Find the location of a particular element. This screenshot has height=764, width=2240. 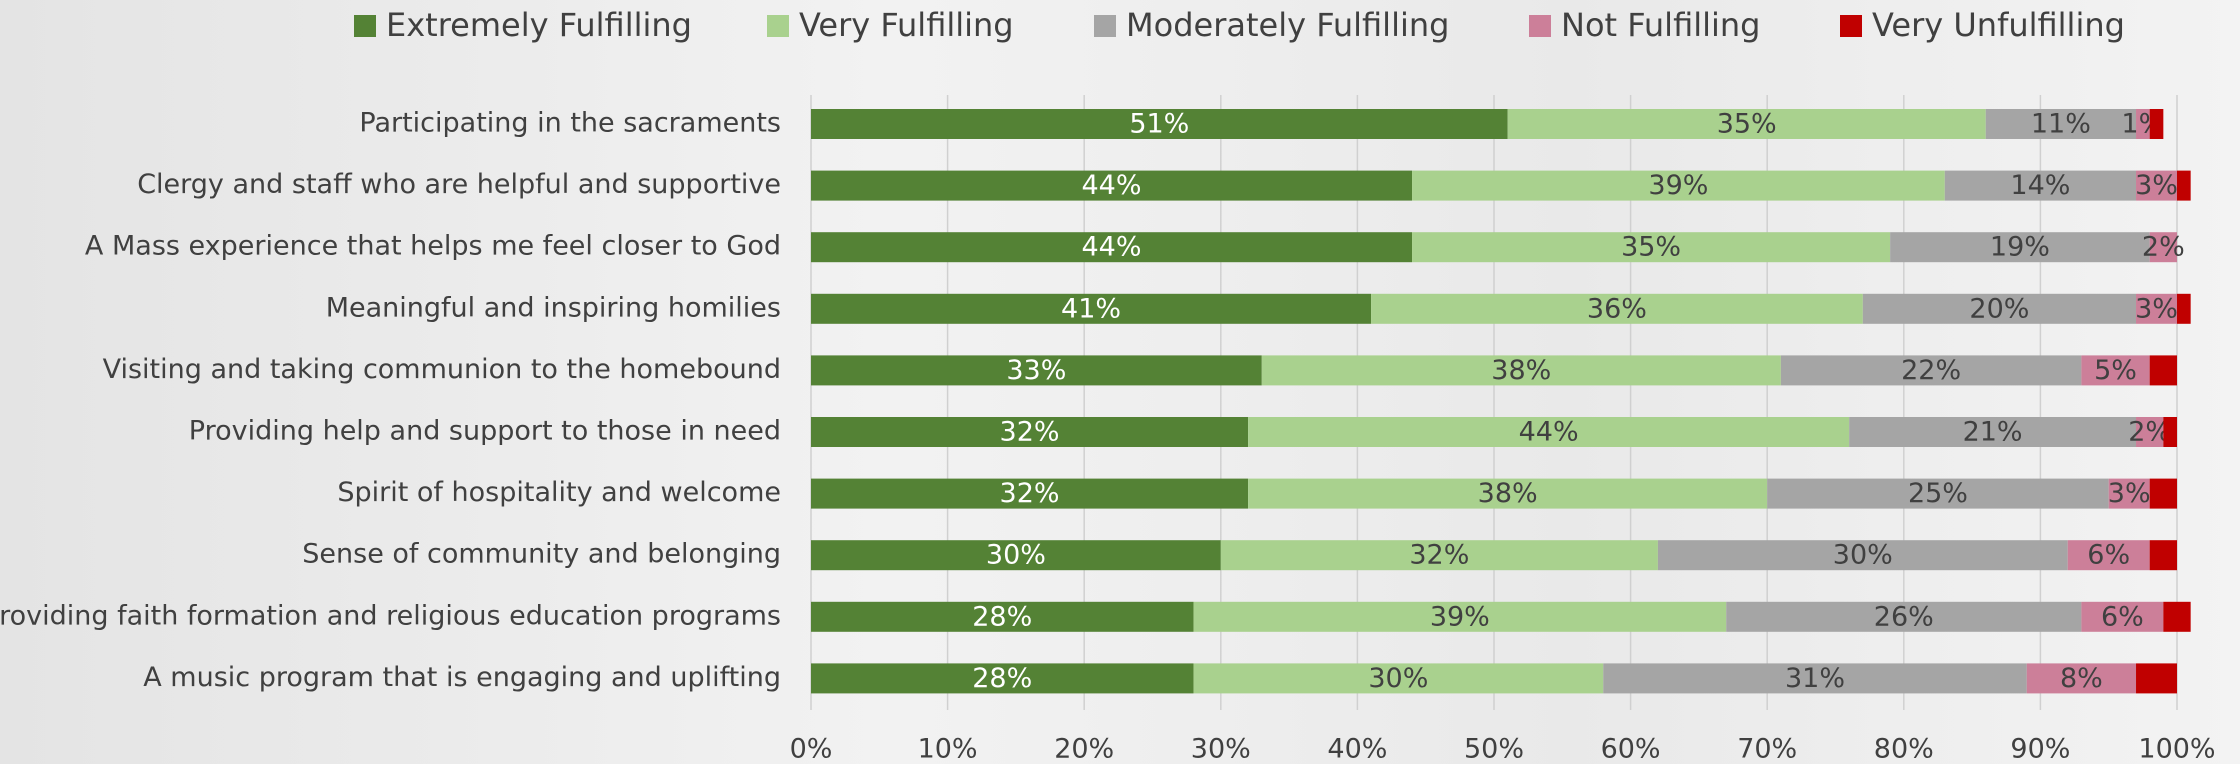

data-label: 8% is located at coordinates (2081, 678).